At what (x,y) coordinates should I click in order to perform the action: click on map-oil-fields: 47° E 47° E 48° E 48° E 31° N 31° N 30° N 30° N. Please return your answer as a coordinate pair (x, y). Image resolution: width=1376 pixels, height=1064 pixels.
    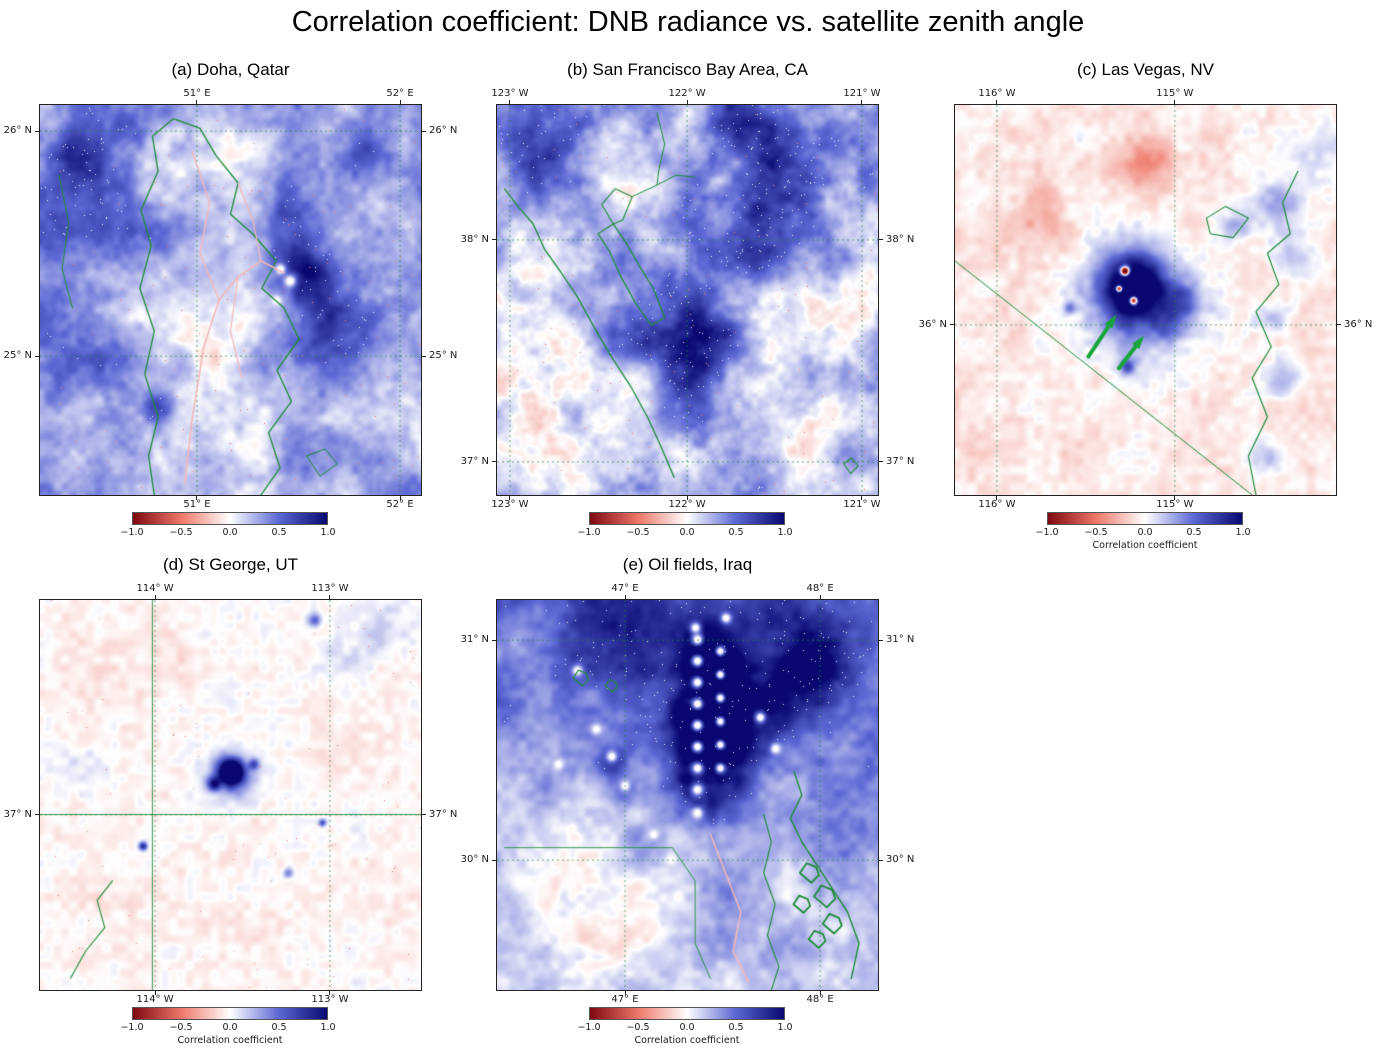
    Looking at the image, I should click on (688, 794).